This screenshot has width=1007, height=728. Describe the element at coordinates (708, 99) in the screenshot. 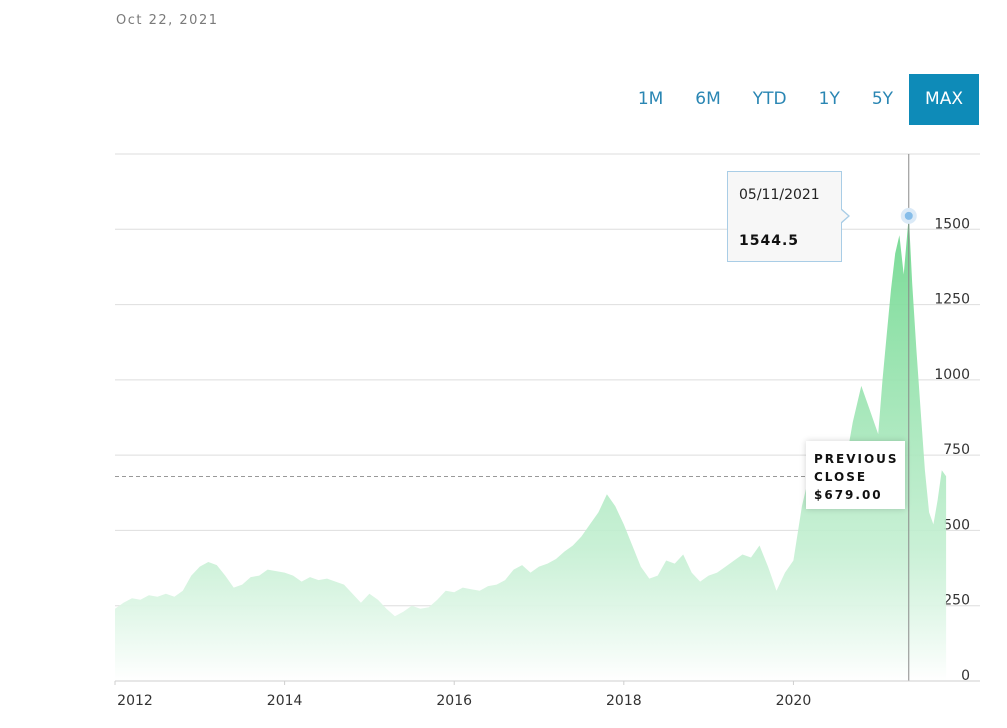

I see `range-6m-button: 6M` at that location.